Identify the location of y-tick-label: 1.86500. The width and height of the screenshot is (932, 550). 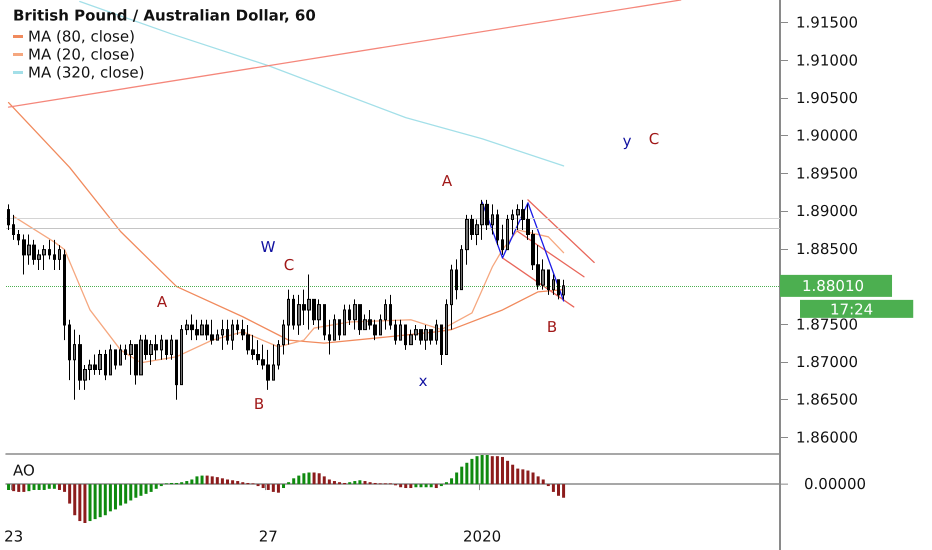
(827, 399).